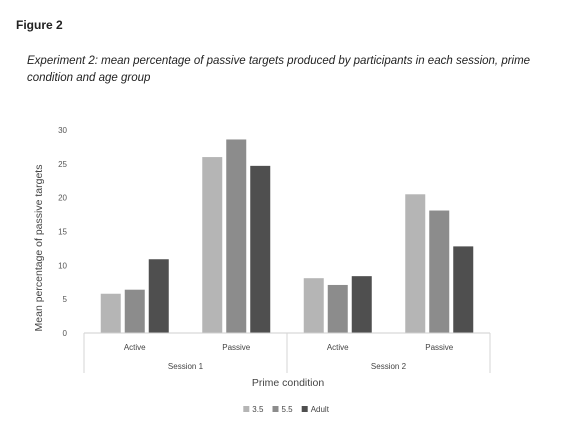  What do you see at coordinates (62, 198) in the screenshot?
I see `y-tick-label: 20` at bounding box center [62, 198].